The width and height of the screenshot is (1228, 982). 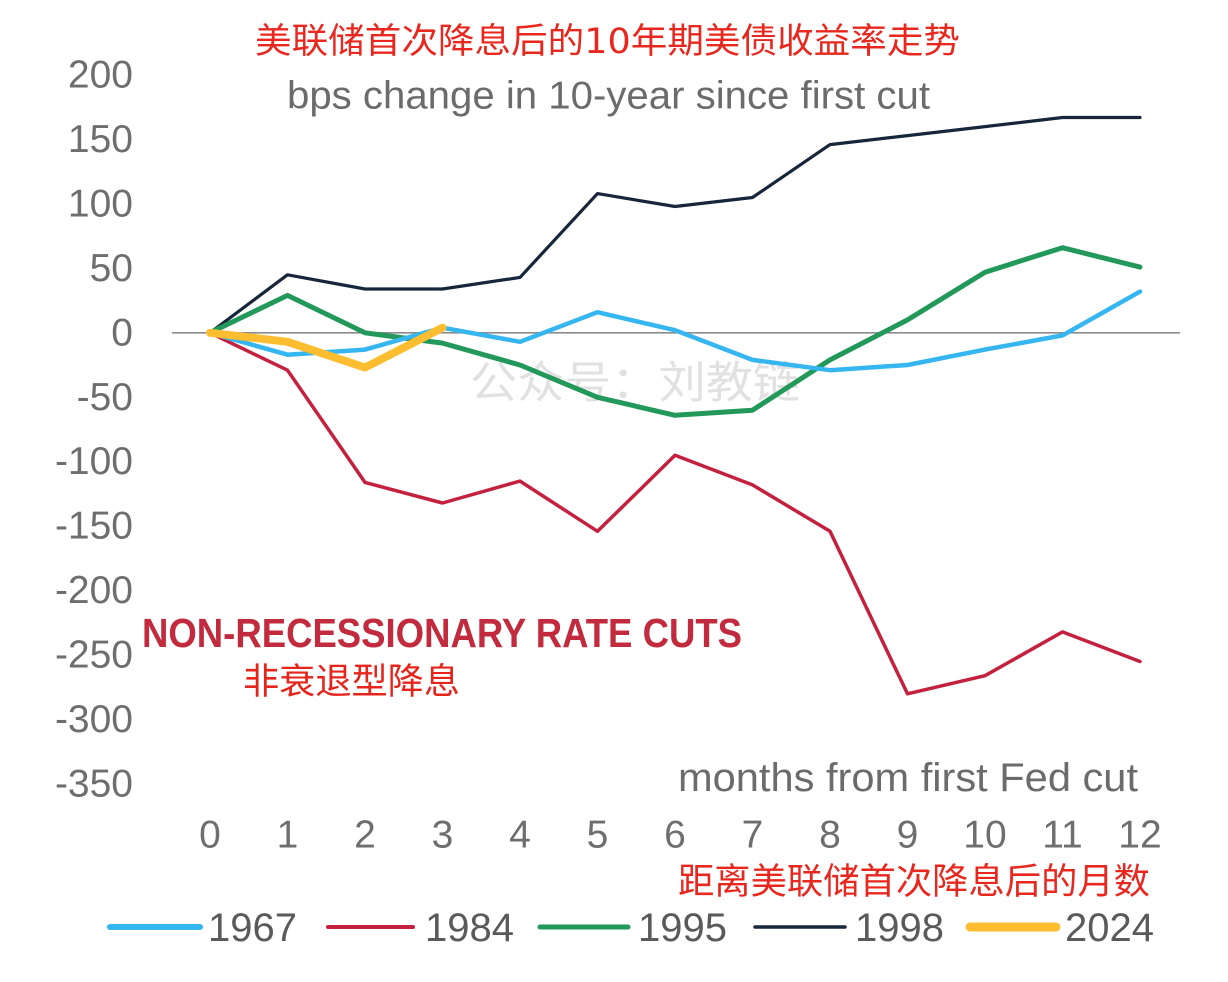 I want to click on x-tick-label: 6, so click(x=675, y=835).